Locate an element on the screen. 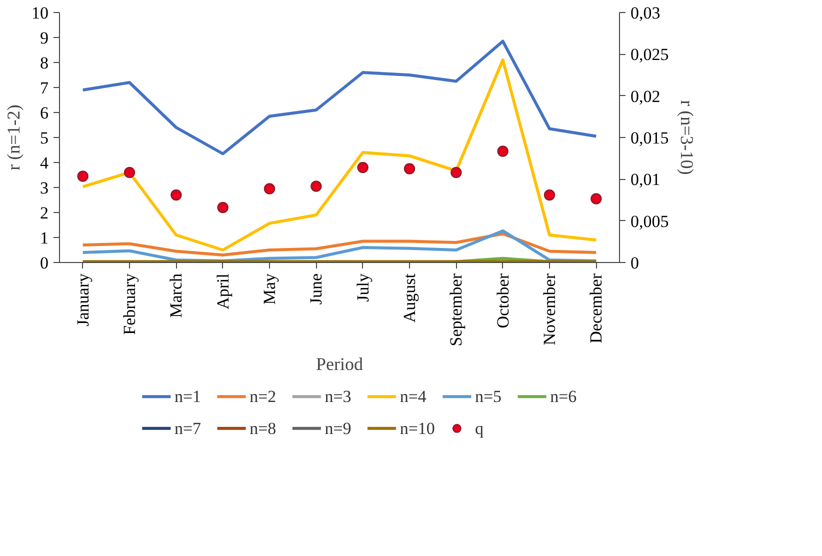 The image size is (822, 556). legend-label: n=6 is located at coordinates (563, 396).